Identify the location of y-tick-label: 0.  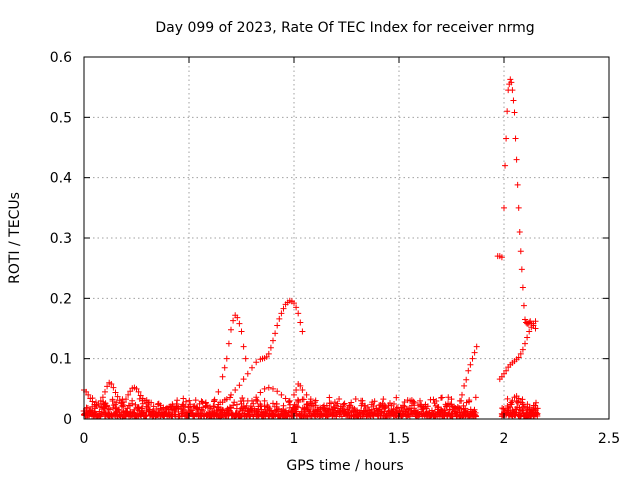
(67, 420).